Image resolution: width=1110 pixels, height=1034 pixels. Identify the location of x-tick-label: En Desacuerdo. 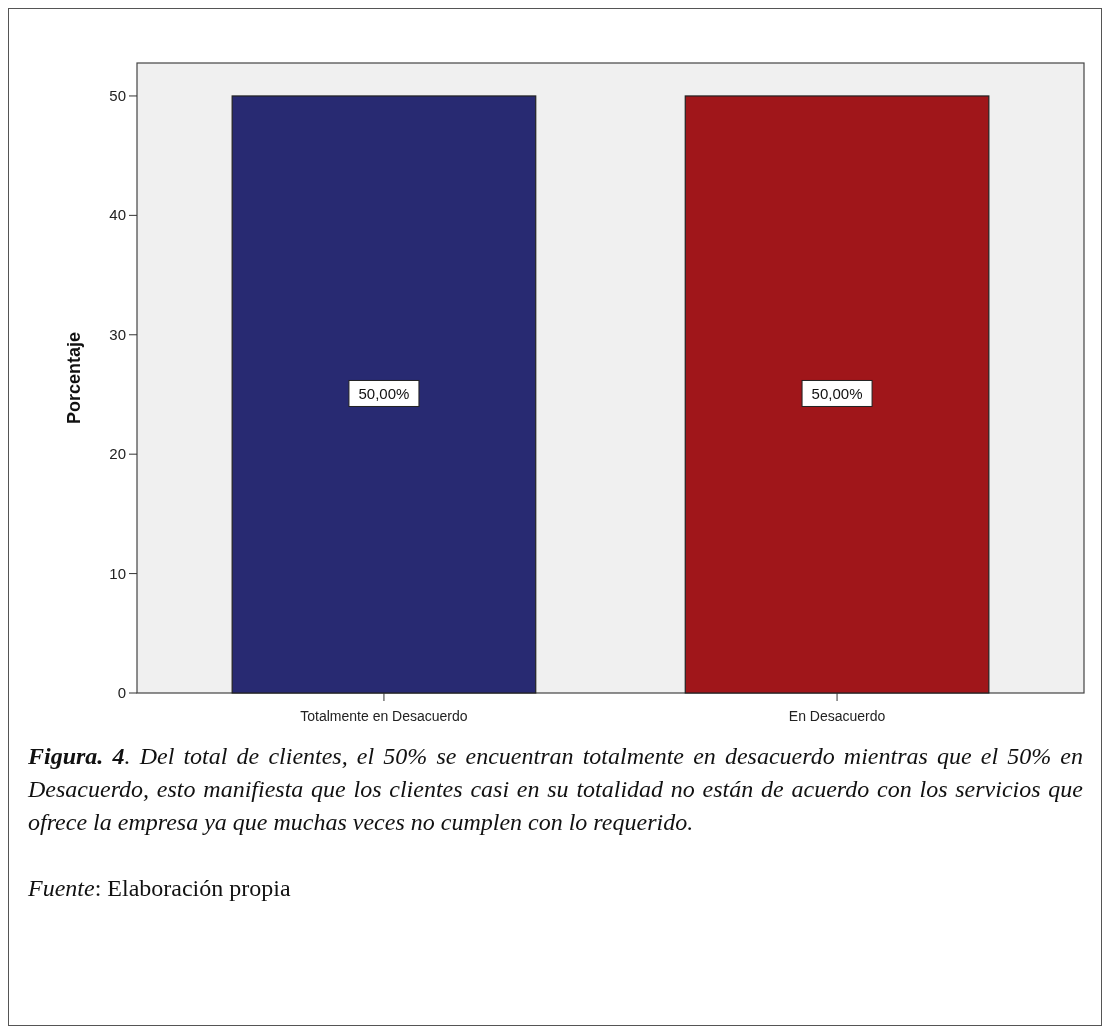
(837, 716).